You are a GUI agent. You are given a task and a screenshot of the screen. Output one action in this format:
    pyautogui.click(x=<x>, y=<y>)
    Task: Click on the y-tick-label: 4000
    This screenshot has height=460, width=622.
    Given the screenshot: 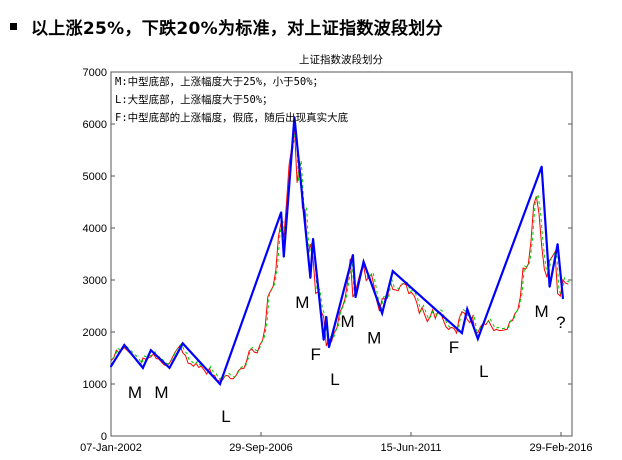 What is the action you would take?
    pyautogui.click(x=95, y=229)
    